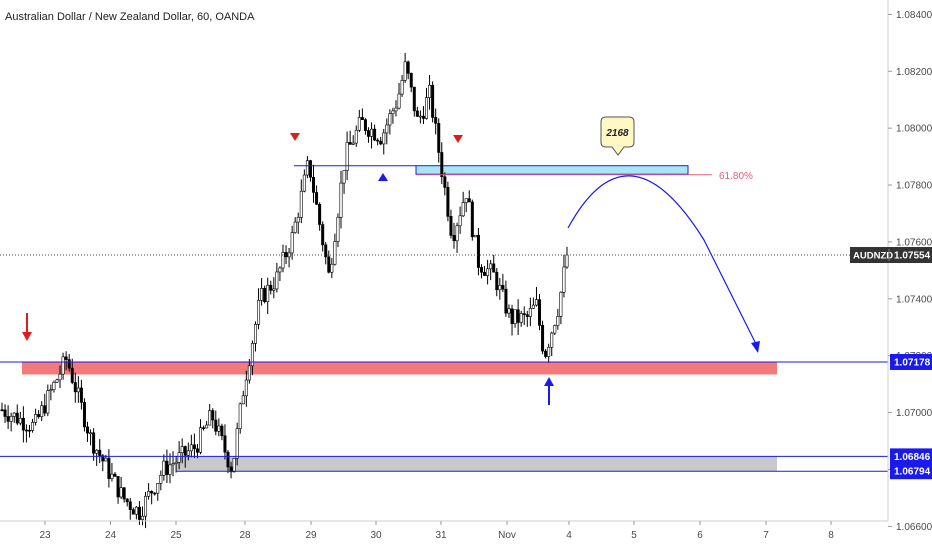 The height and width of the screenshot is (555, 932). What do you see at coordinates (476, 464) in the screenshot?
I see `lower-zone` at bounding box center [476, 464].